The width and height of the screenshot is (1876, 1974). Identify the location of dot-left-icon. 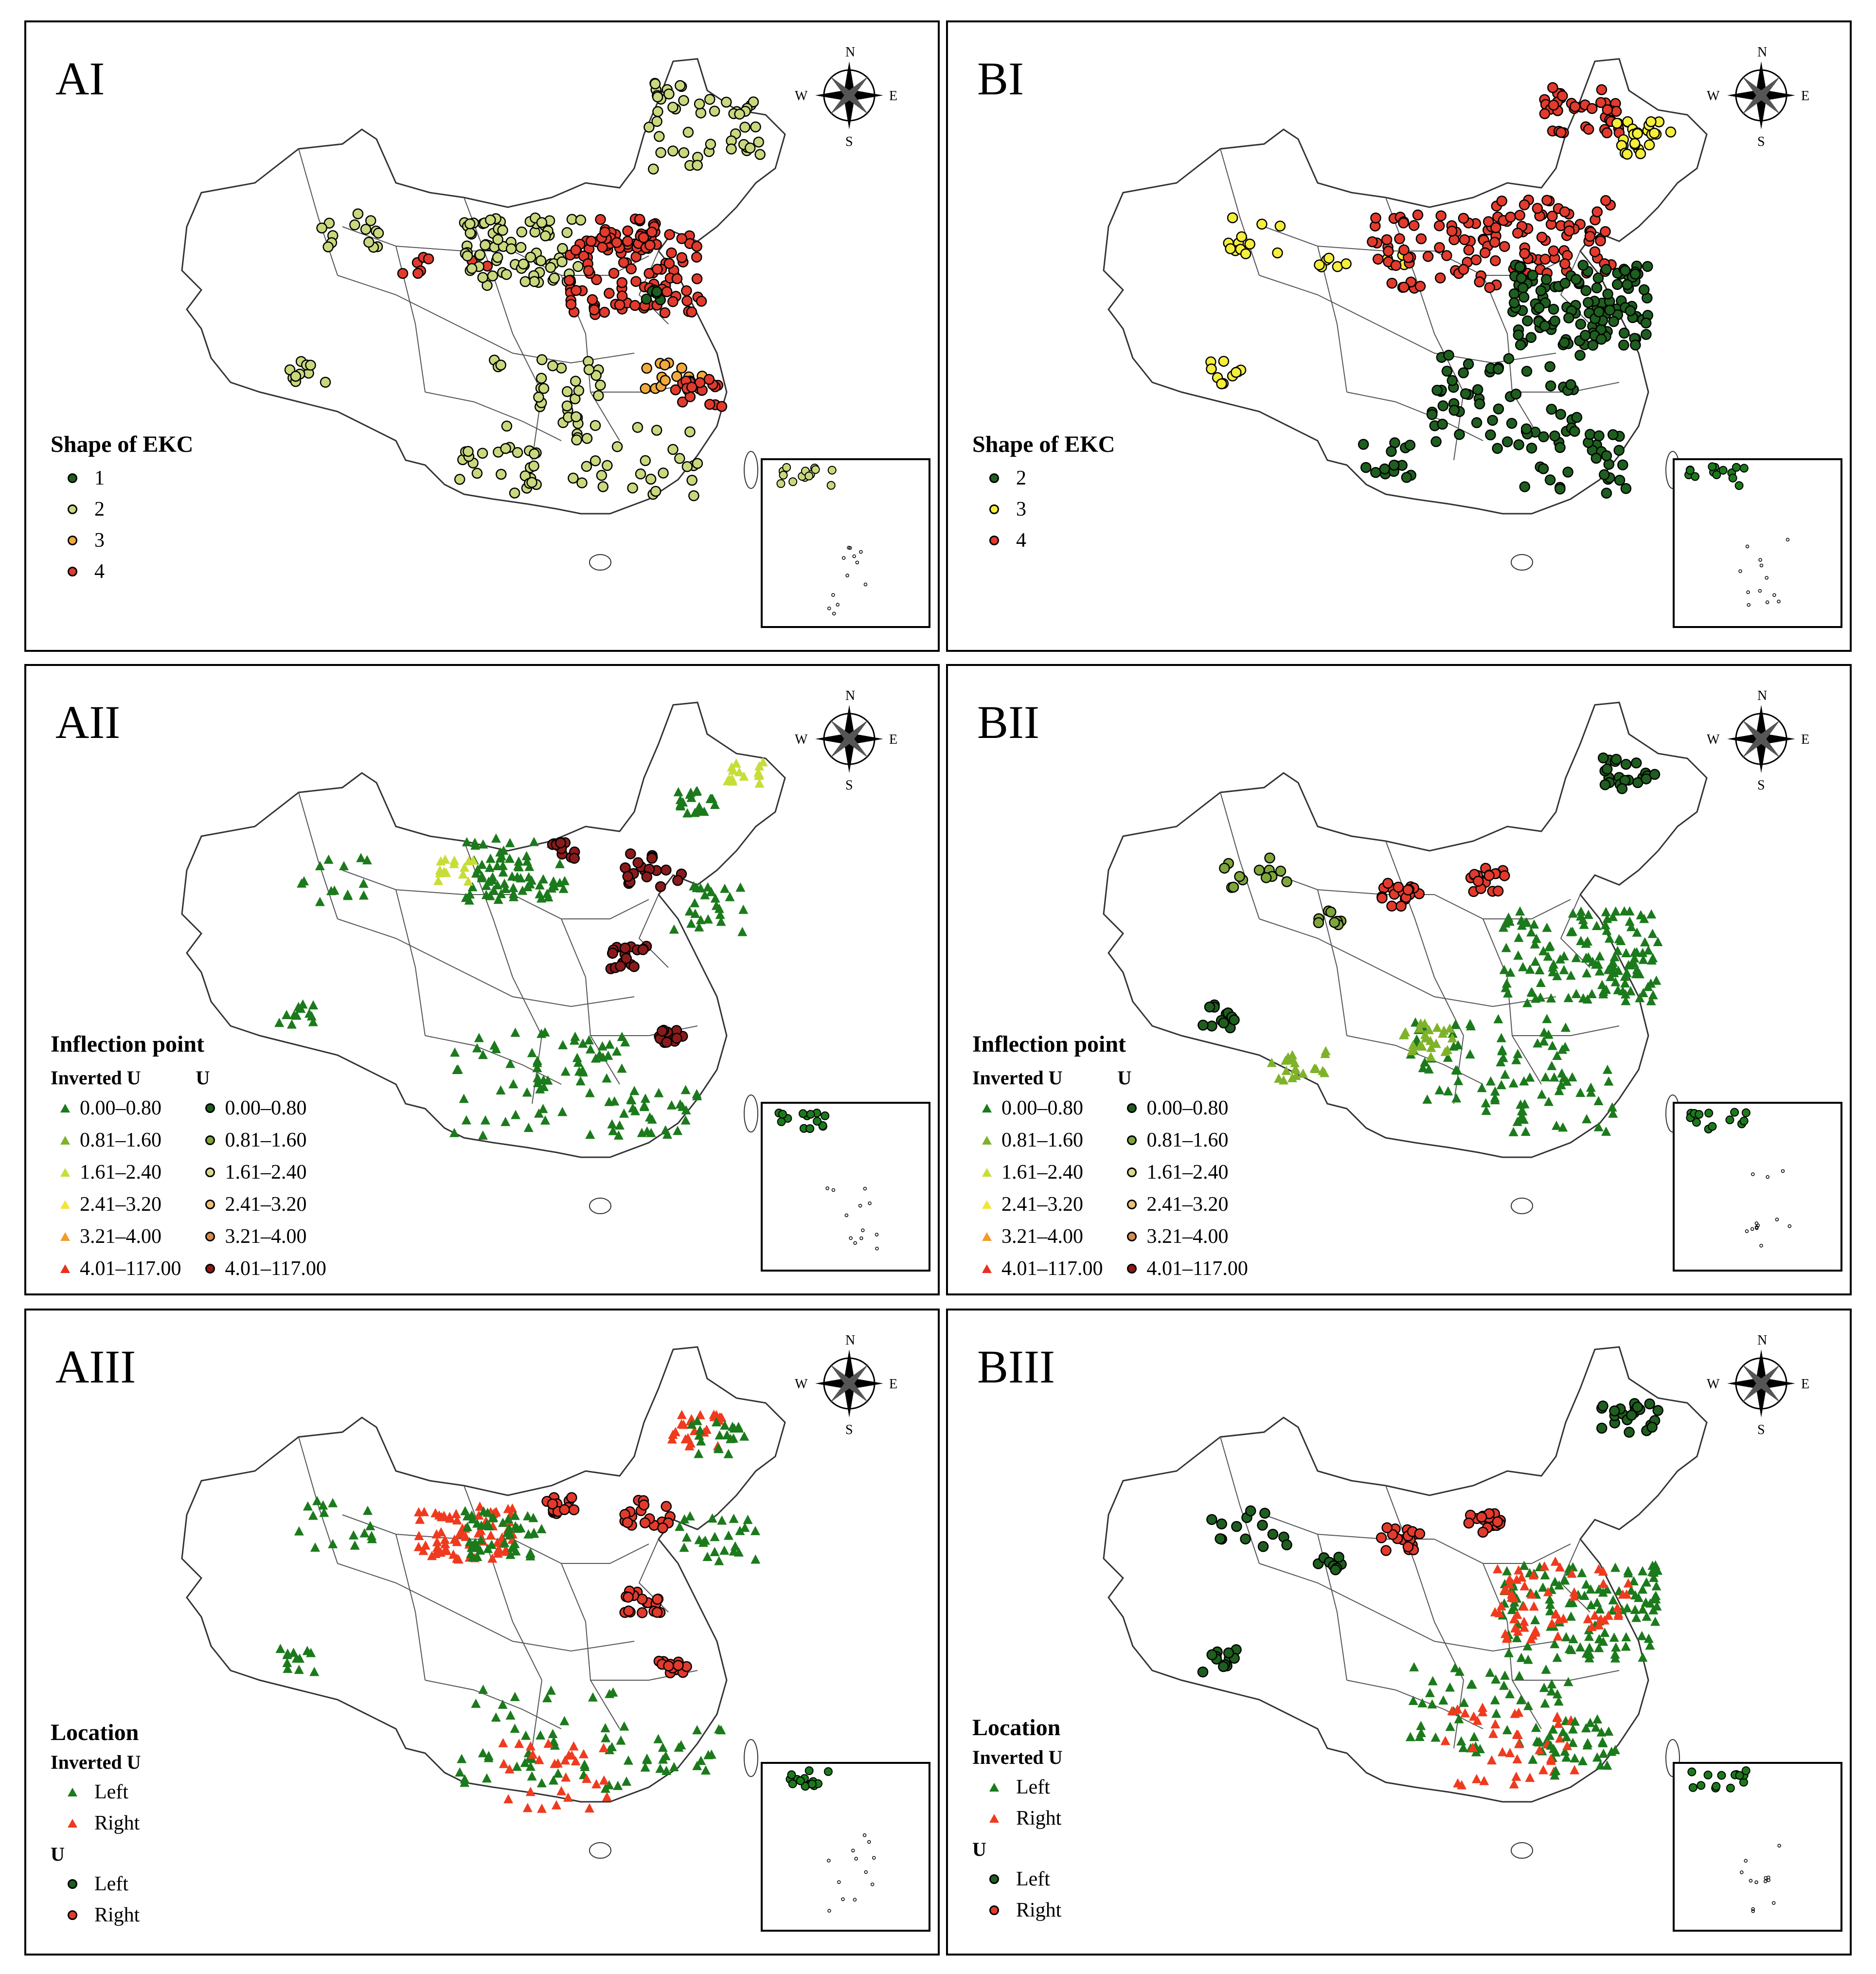
(994, 1879).